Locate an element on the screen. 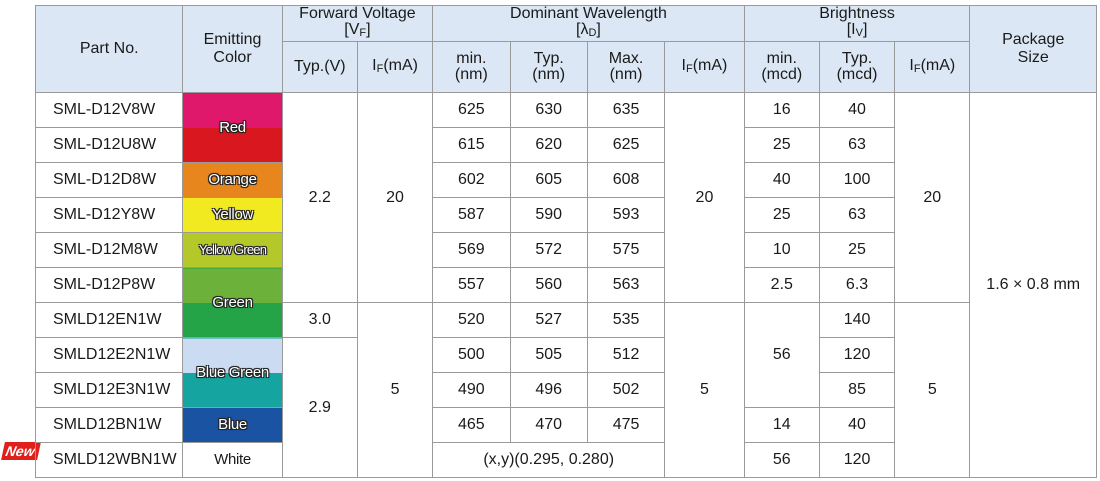  br-typ-cell: 25 is located at coordinates (857, 250).